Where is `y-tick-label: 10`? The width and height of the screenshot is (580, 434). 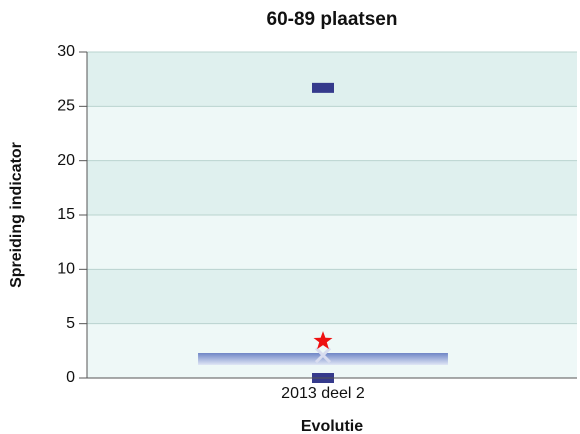
y-tick-label: 10 is located at coordinates (66, 269).